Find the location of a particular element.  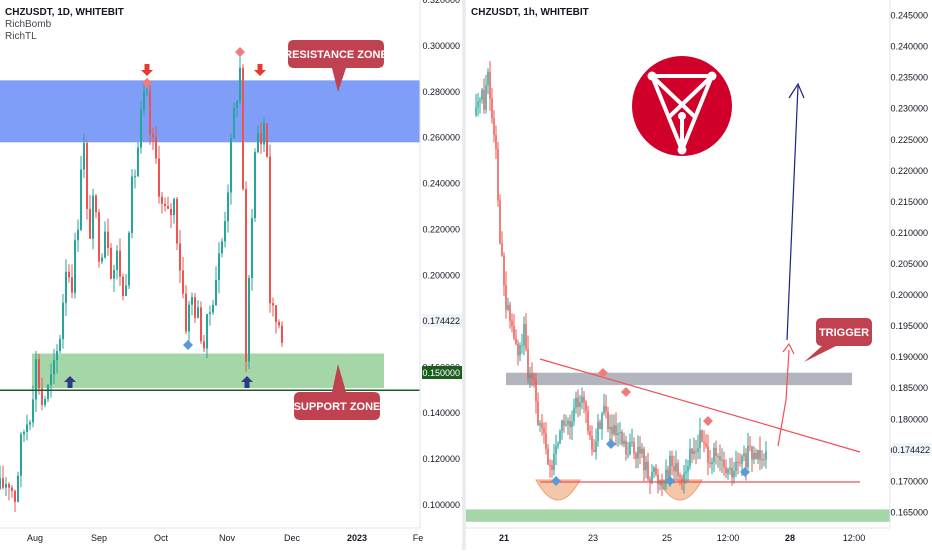

hourly-legend: CHZUSDT, 1h, WHITEBIT is located at coordinates (530, 13).